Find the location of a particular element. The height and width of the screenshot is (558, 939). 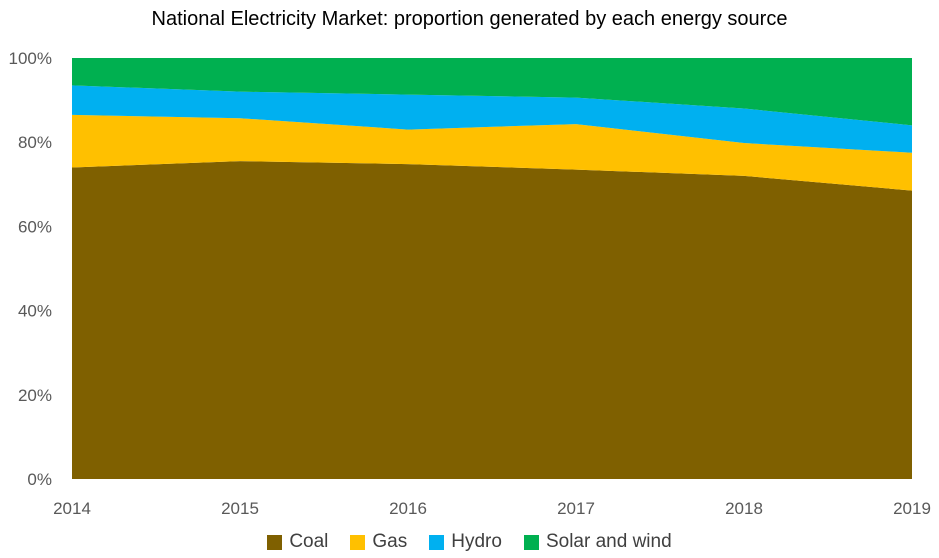

x-tick-label: 2014 is located at coordinates (72, 508).